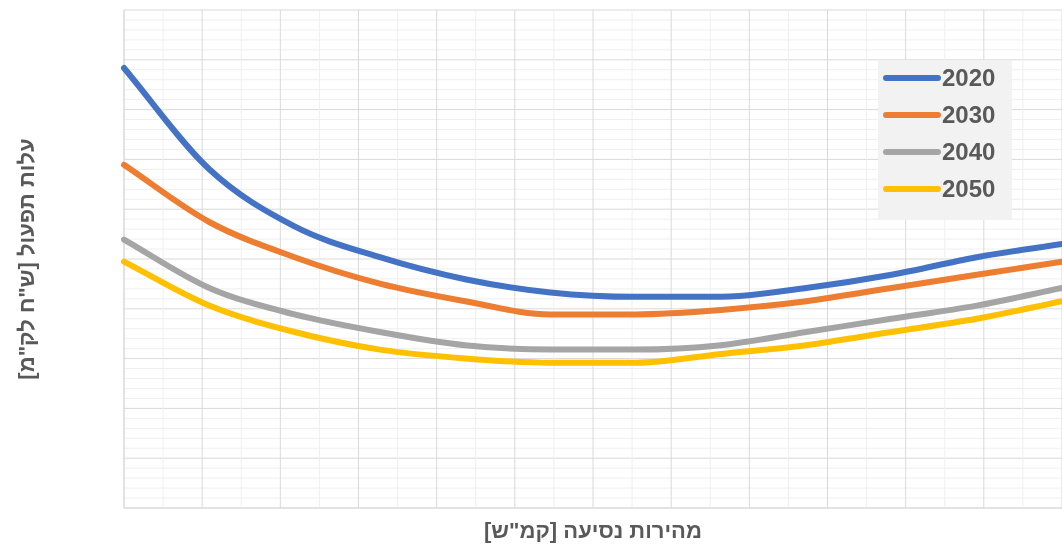  What do you see at coordinates (969, 151) in the screenshot?
I see `legend-label: 2040` at bounding box center [969, 151].